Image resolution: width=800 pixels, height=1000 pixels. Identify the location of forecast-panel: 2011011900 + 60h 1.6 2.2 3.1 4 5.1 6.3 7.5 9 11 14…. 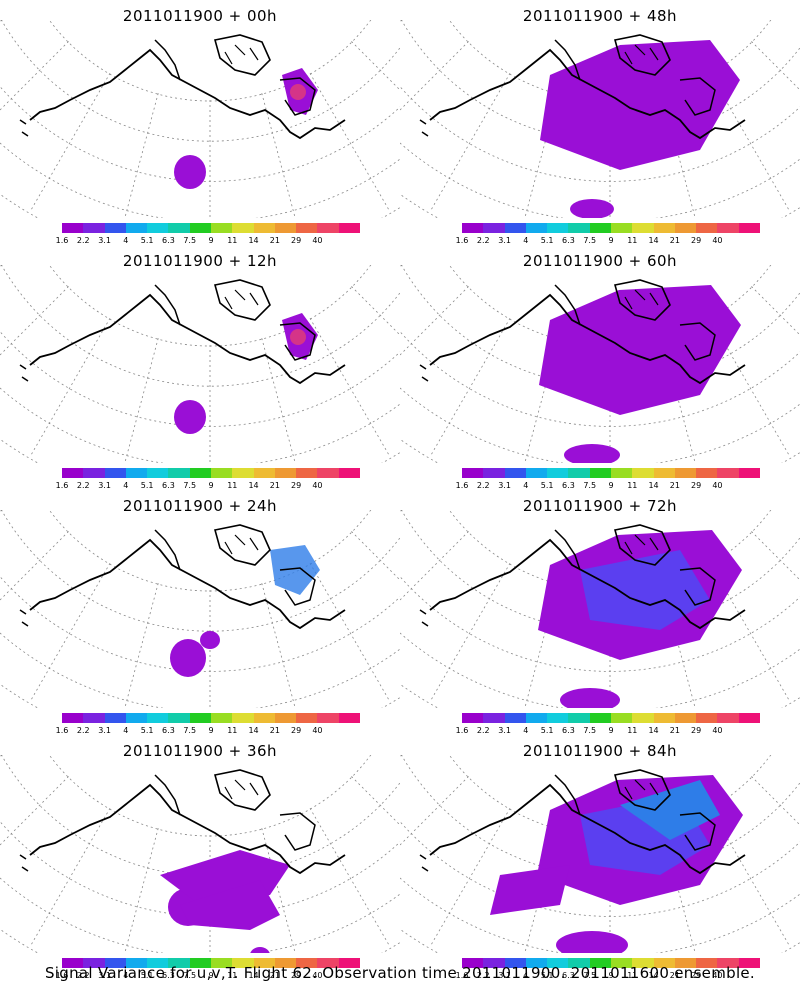
(600, 367).